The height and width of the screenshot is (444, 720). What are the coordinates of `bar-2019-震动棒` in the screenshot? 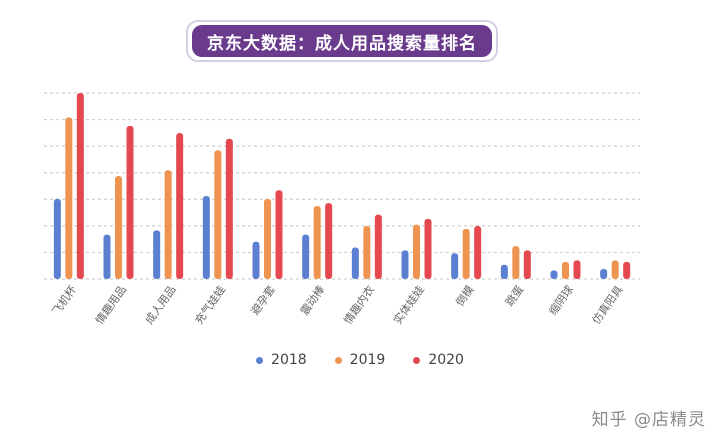 It's located at (317, 242).